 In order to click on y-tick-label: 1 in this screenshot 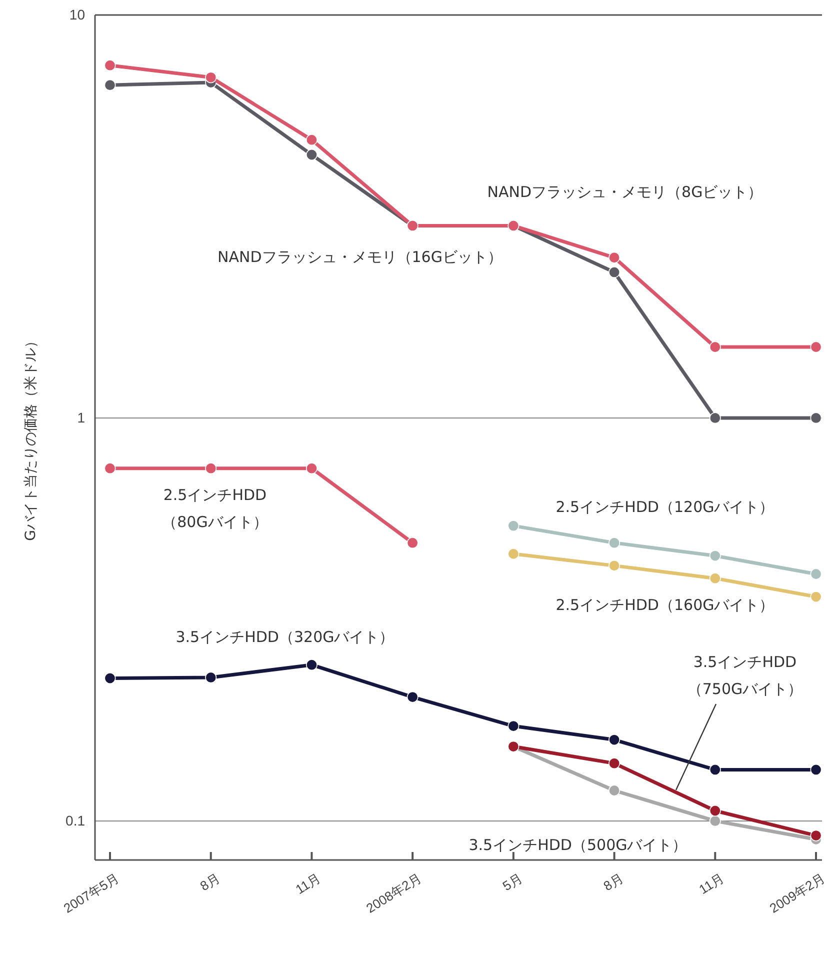, I will do `click(81, 417)`.